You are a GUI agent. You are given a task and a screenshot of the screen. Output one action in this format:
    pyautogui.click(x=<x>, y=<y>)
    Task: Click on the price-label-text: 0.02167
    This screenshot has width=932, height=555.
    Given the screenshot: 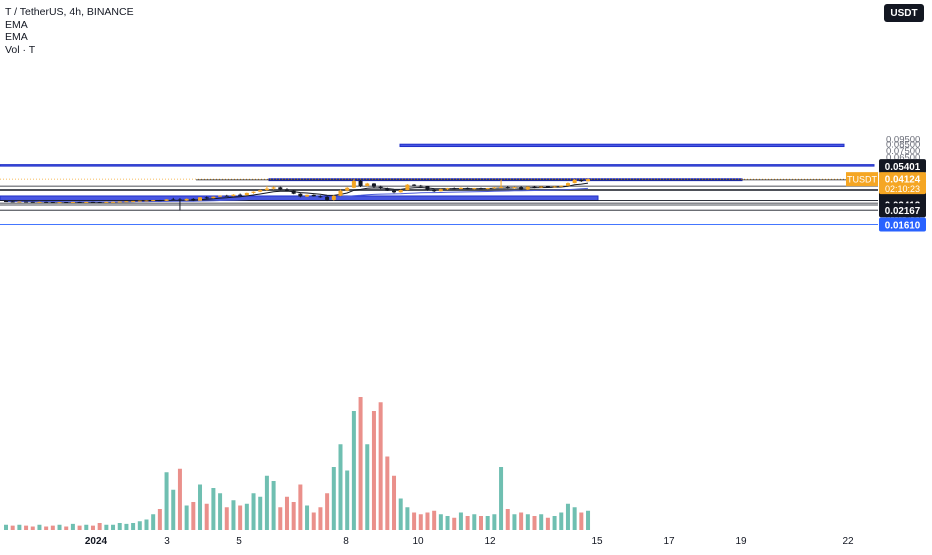 What is the action you would take?
    pyautogui.click(x=903, y=211)
    